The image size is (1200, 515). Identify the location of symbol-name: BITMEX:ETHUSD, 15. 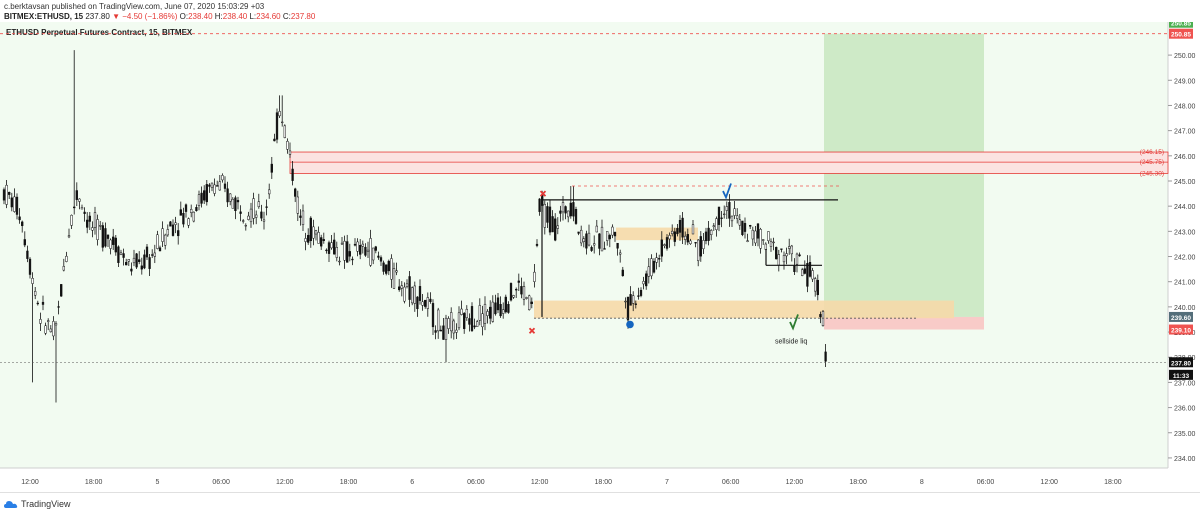
(44, 16).